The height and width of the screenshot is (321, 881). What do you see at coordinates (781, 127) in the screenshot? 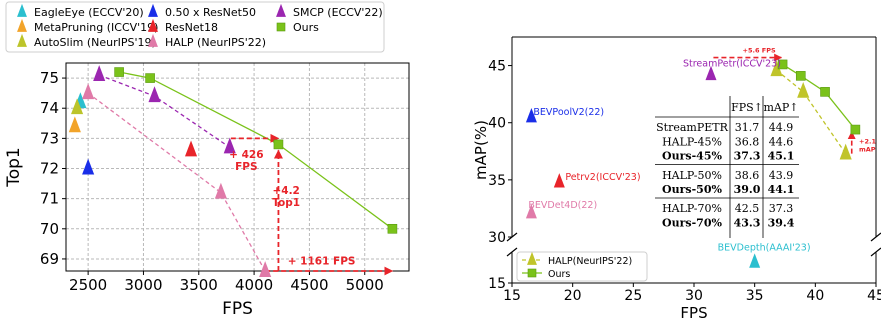
I see `table-cell-map: 44.9` at bounding box center [781, 127].